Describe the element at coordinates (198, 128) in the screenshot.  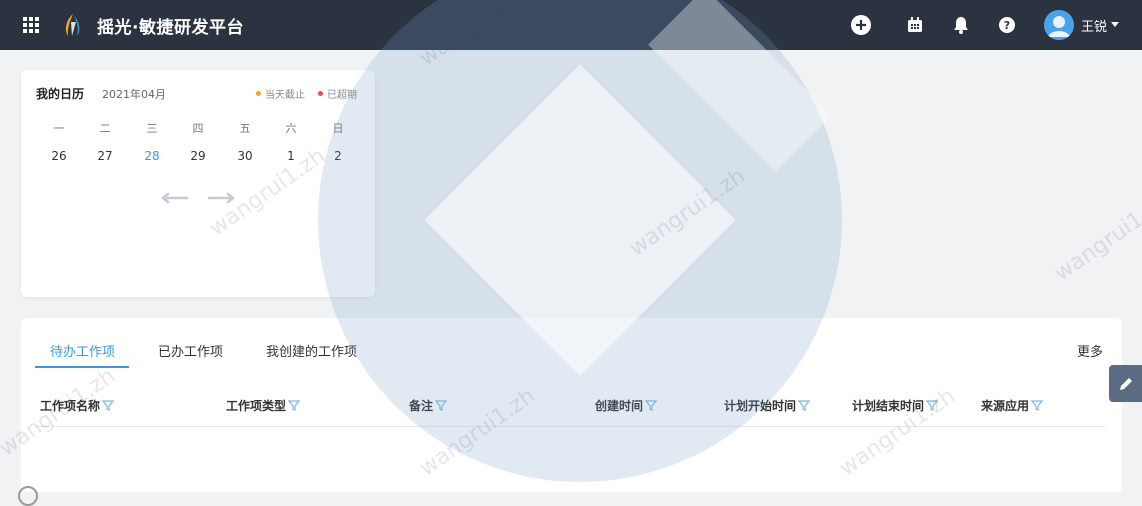
I see `weekday-label: 四` at that location.